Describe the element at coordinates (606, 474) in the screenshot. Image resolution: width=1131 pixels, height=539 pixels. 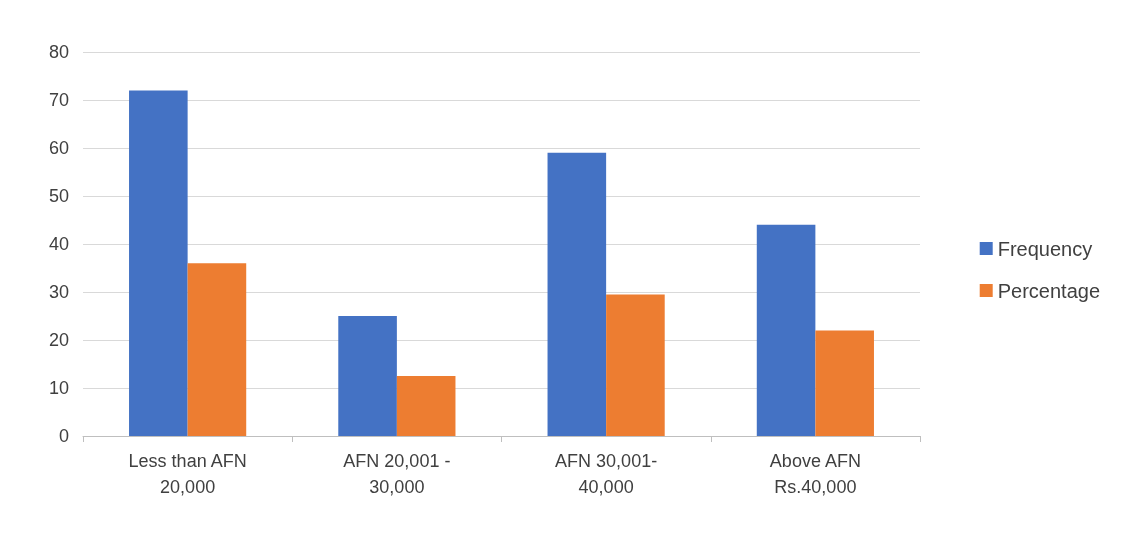
I see `x-tick-label: AFN 30,001- 40,000` at that location.